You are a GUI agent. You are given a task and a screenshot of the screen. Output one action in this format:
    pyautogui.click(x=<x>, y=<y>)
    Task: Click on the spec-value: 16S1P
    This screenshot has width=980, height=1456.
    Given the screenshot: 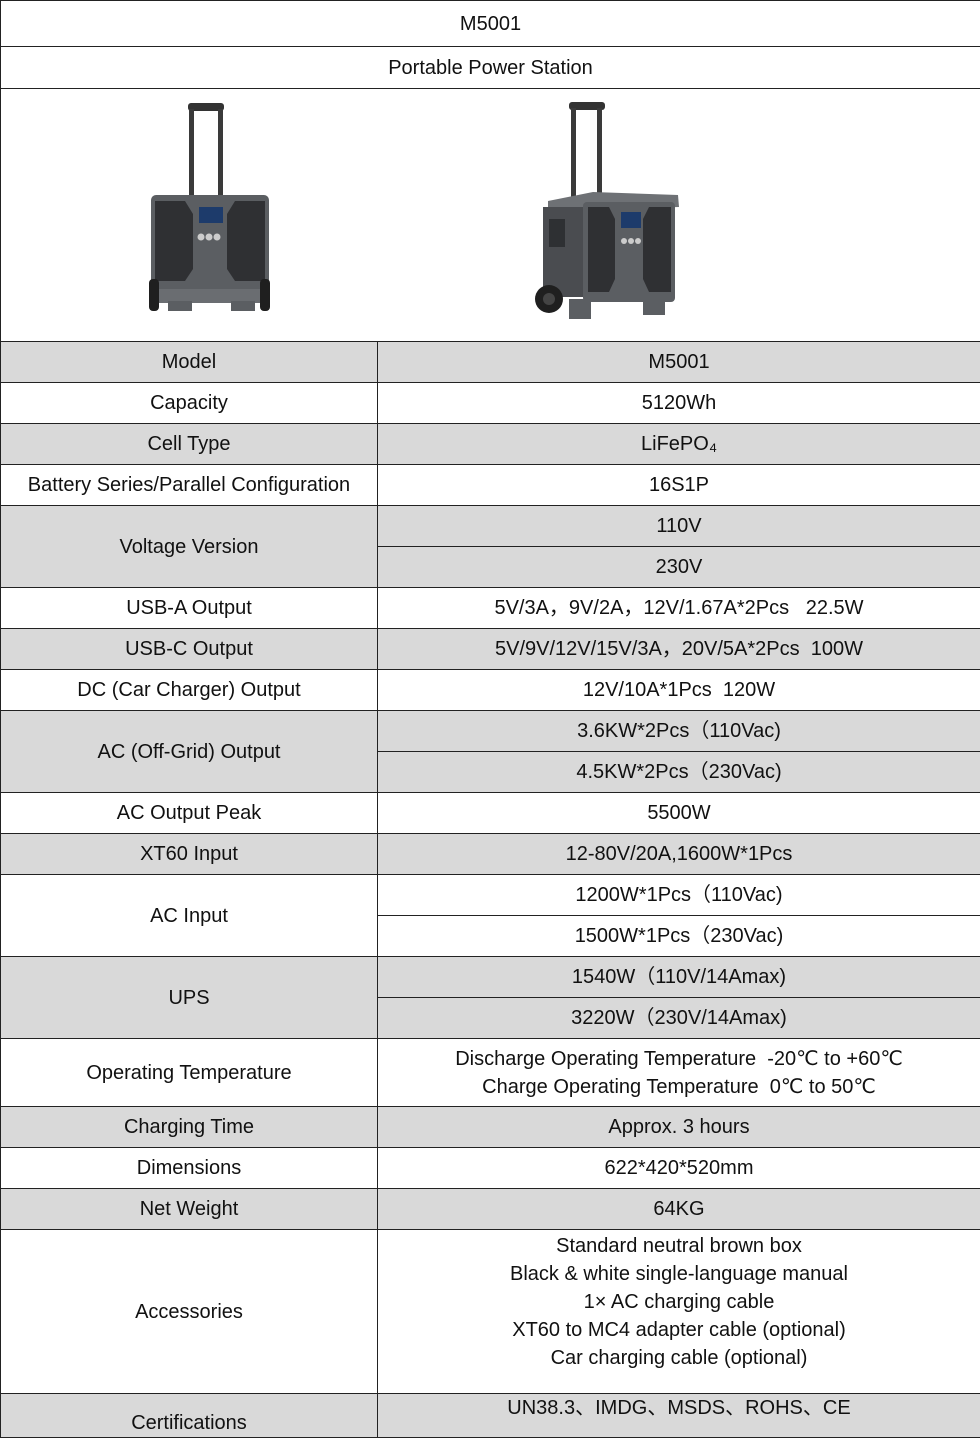 What is the action you would take?
    pyautogui.click(x=678, y=485)
    